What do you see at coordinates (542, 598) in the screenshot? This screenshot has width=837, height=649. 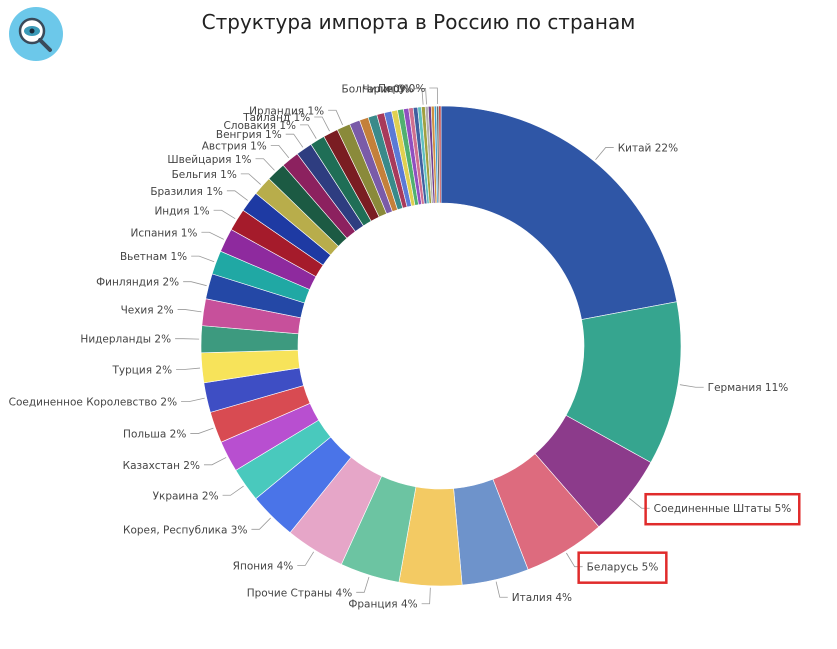 I see `slice-label-4: Италия 4%` at bounding box center [542, 598].